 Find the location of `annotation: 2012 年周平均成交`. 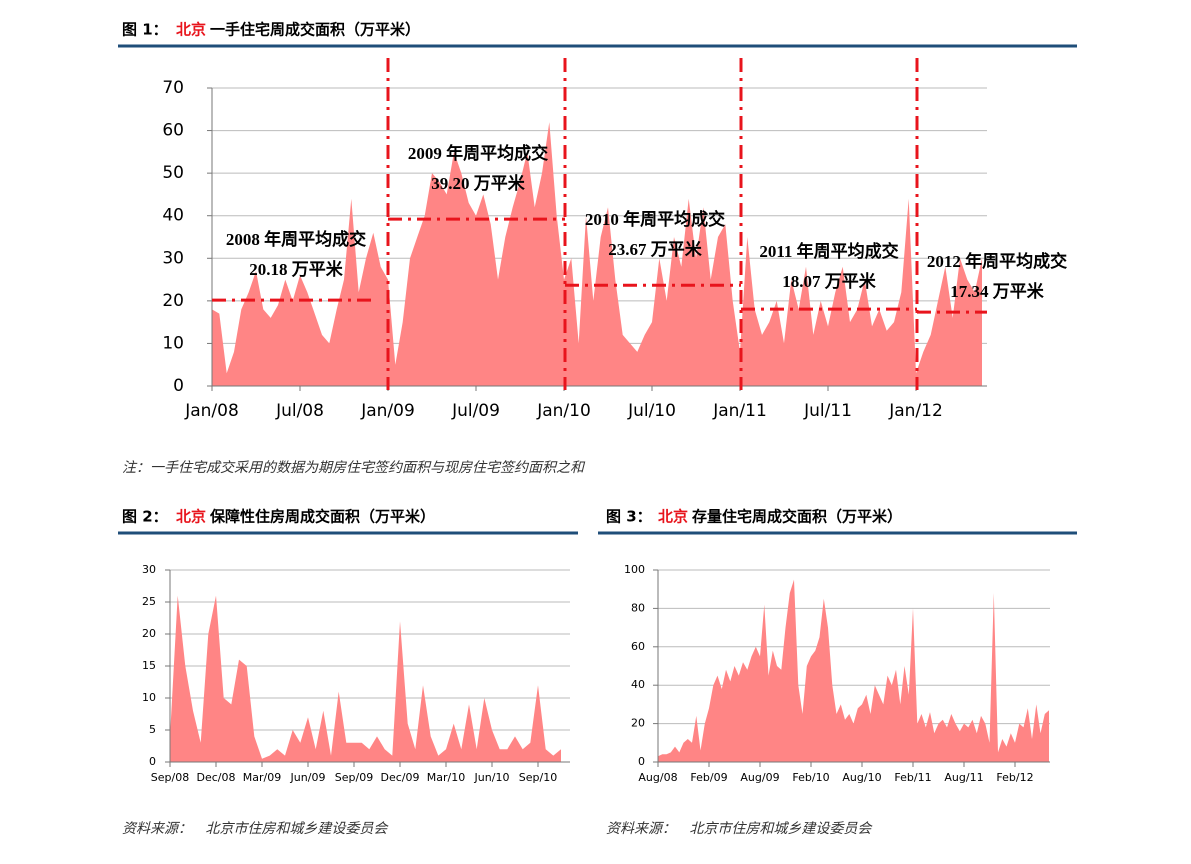

annotation: 2012 年周平均成交 is located at coordinates (997, 261).